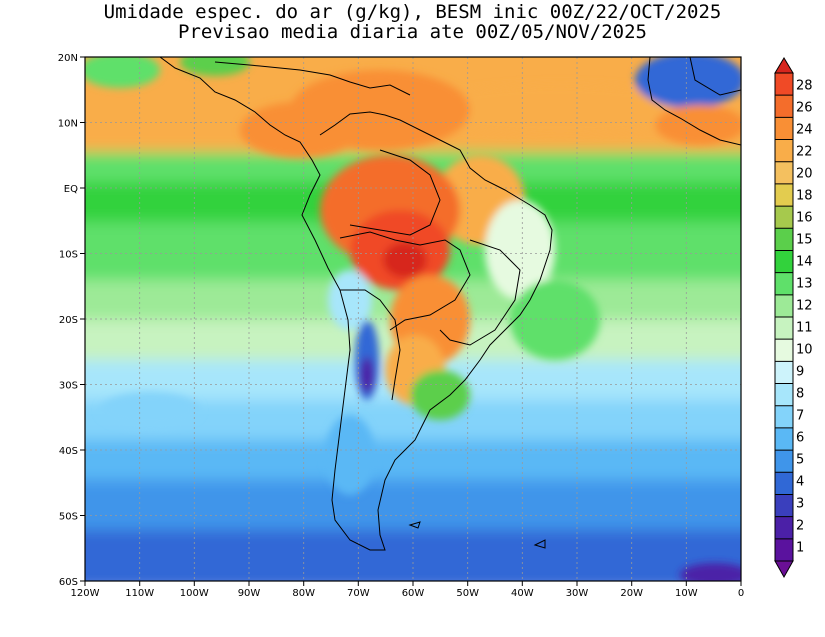 Image resolution: width=825 pixels, height=637 pixels. Describe the element at coordinates (577, 593) in the screenshot. I see `x-label: 30W` at that location.